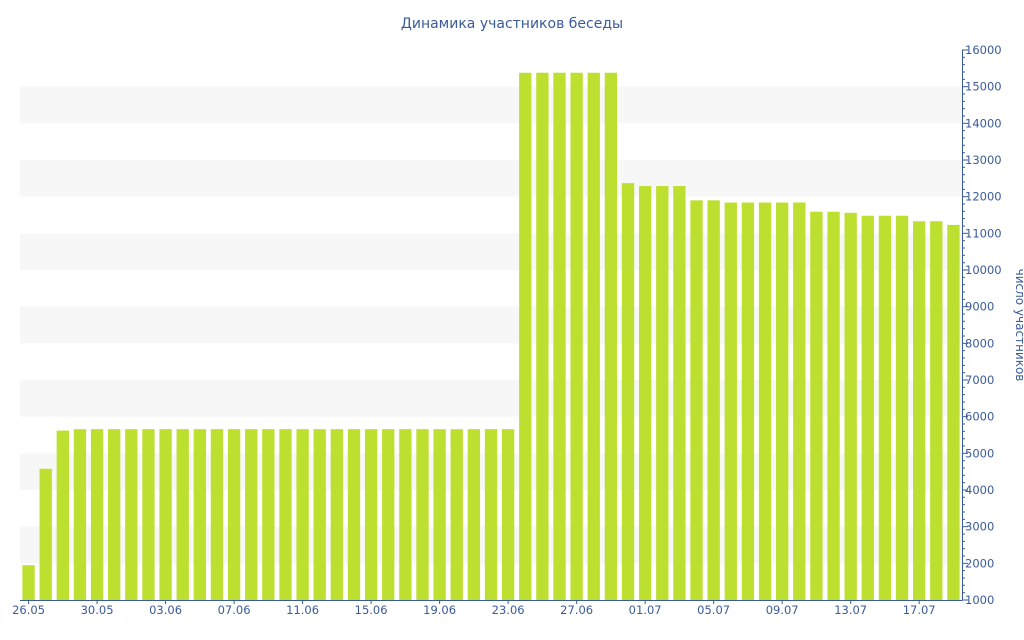 This screenshot has height=640, width=1024. What do you see at coordinates (782, 610) in the screenshot?
I see `x-tick-label: 09.07` at bounding box center [782, 610].